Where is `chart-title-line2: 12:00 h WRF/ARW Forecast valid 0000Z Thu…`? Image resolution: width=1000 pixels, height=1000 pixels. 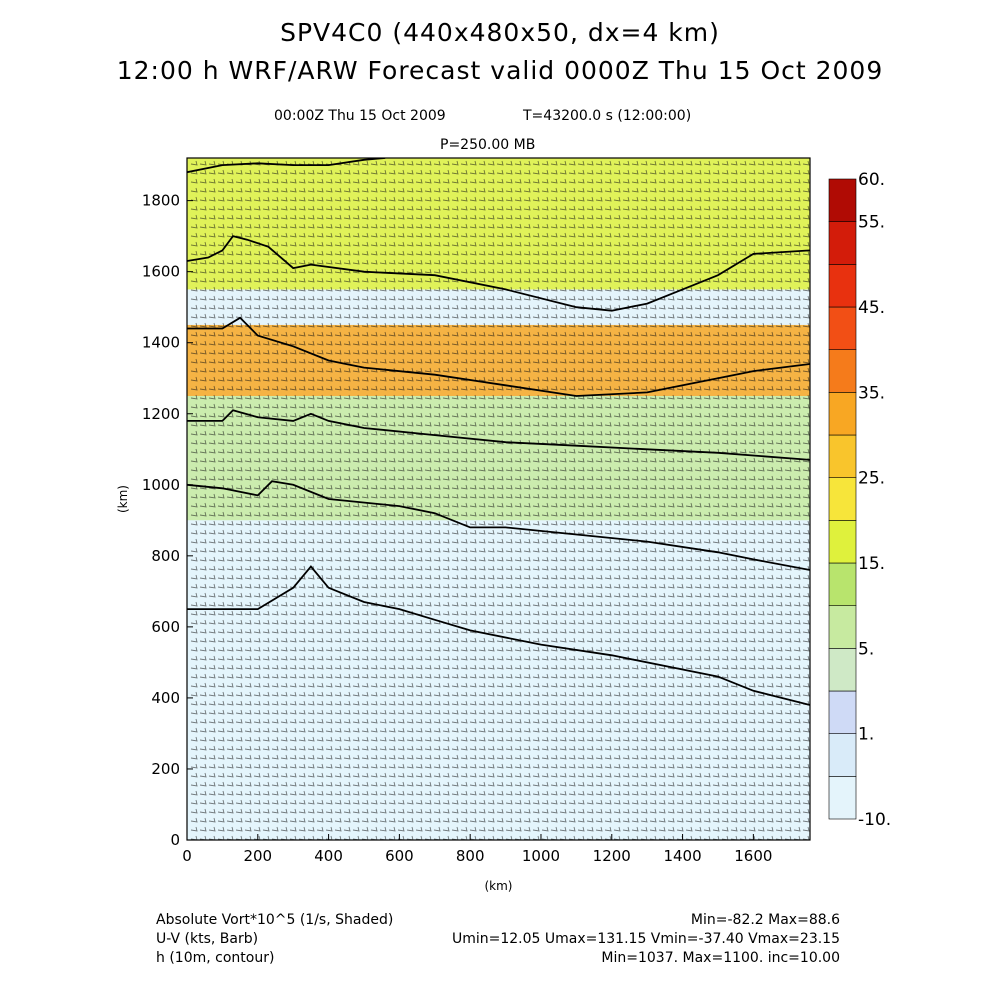 chart-title-line2: 12:00 h WRF/ARW Forecast valid 0000Z Thu… is located at coordinates (500, 70).